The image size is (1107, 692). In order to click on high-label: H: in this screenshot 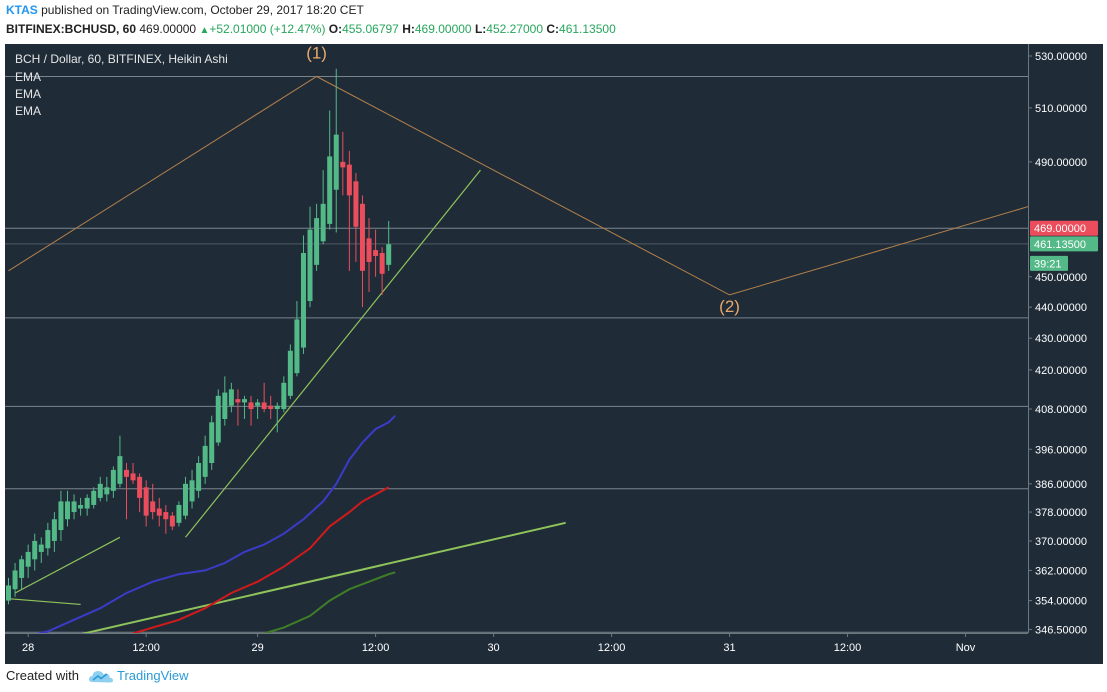, I will do `click(408, 29)`.